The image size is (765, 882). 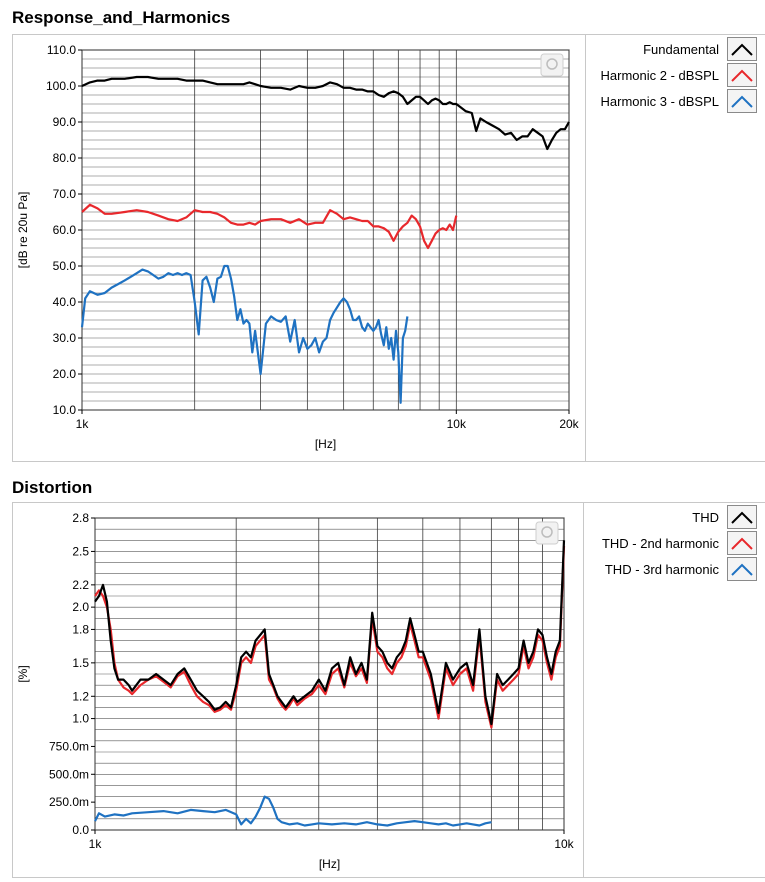 I want to click on legend-item-fundamental: Fundamental, so click(x=700, y=49).